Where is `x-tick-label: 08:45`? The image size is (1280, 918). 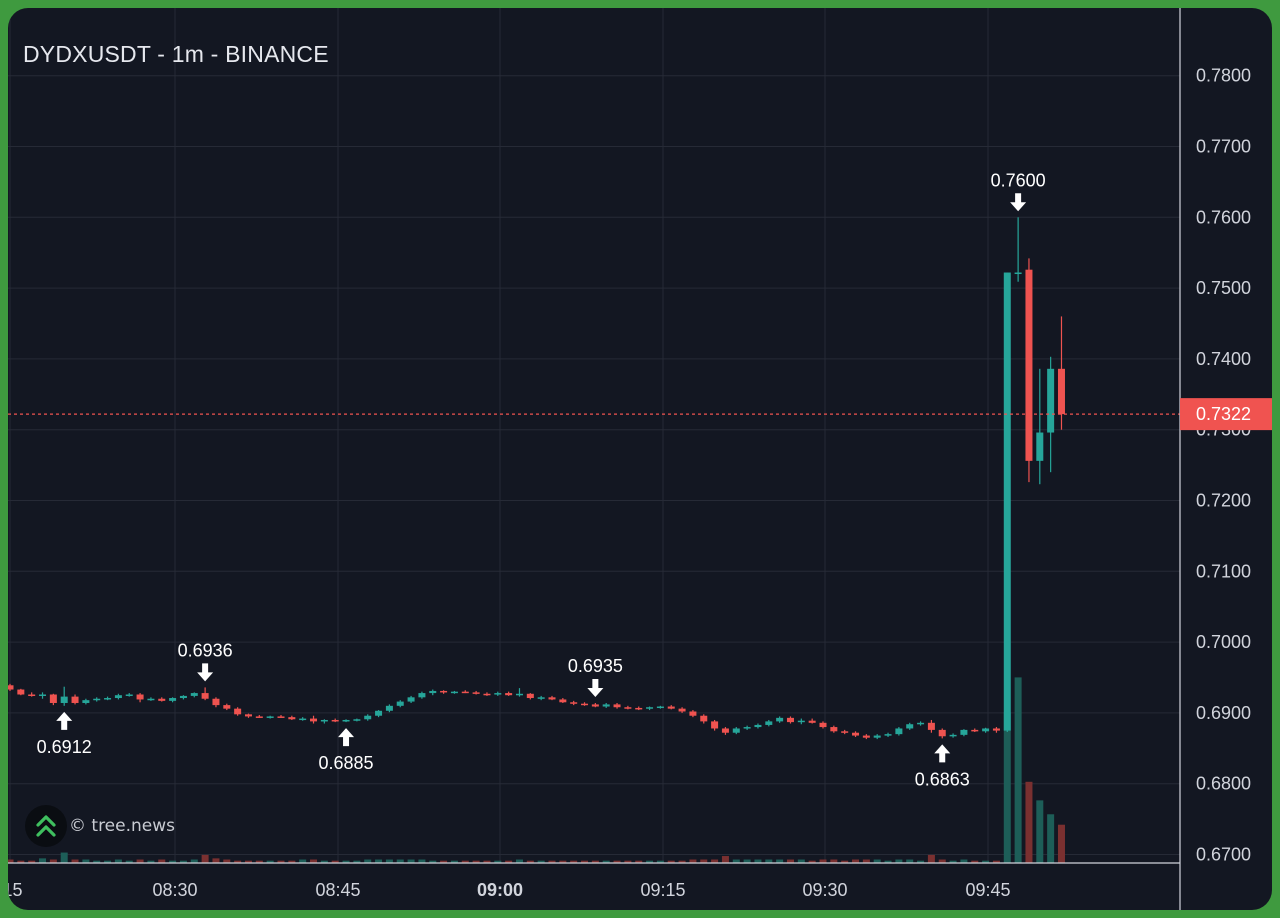
x-tick-label: 08:45 is located at coordinates (337, 890).